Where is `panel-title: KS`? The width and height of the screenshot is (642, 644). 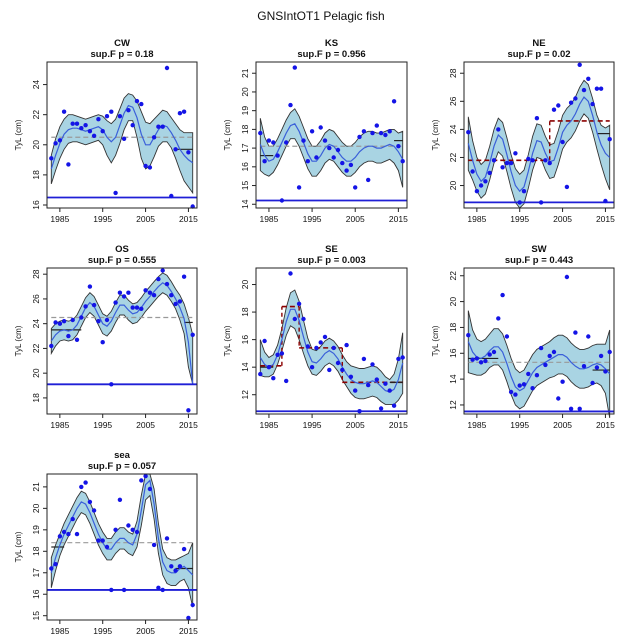
panel-title: KS is located at coordinates (331, 43).